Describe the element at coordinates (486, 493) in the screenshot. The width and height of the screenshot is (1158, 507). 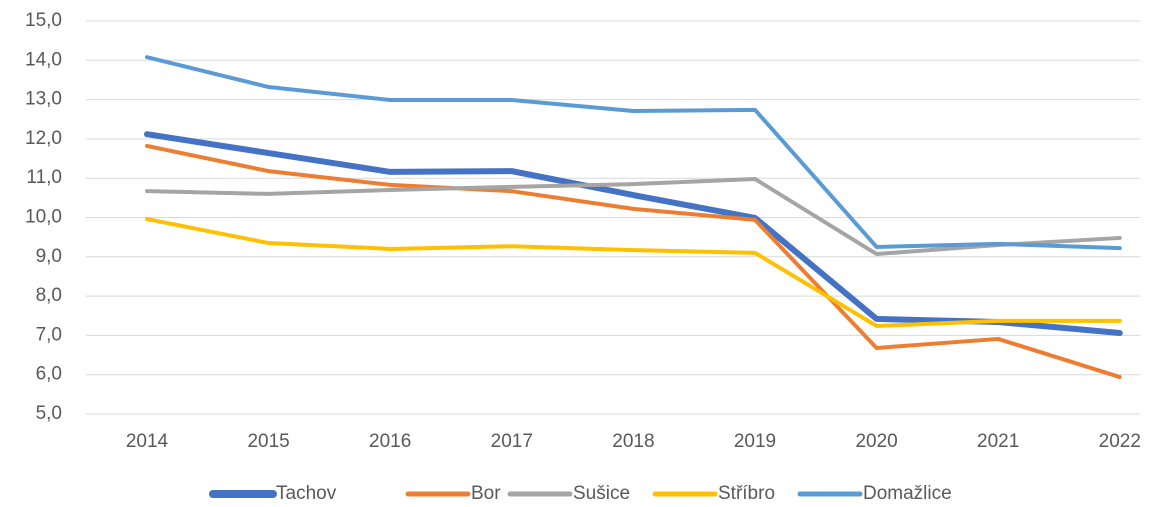
I see `legend-label: Bor` at that location.